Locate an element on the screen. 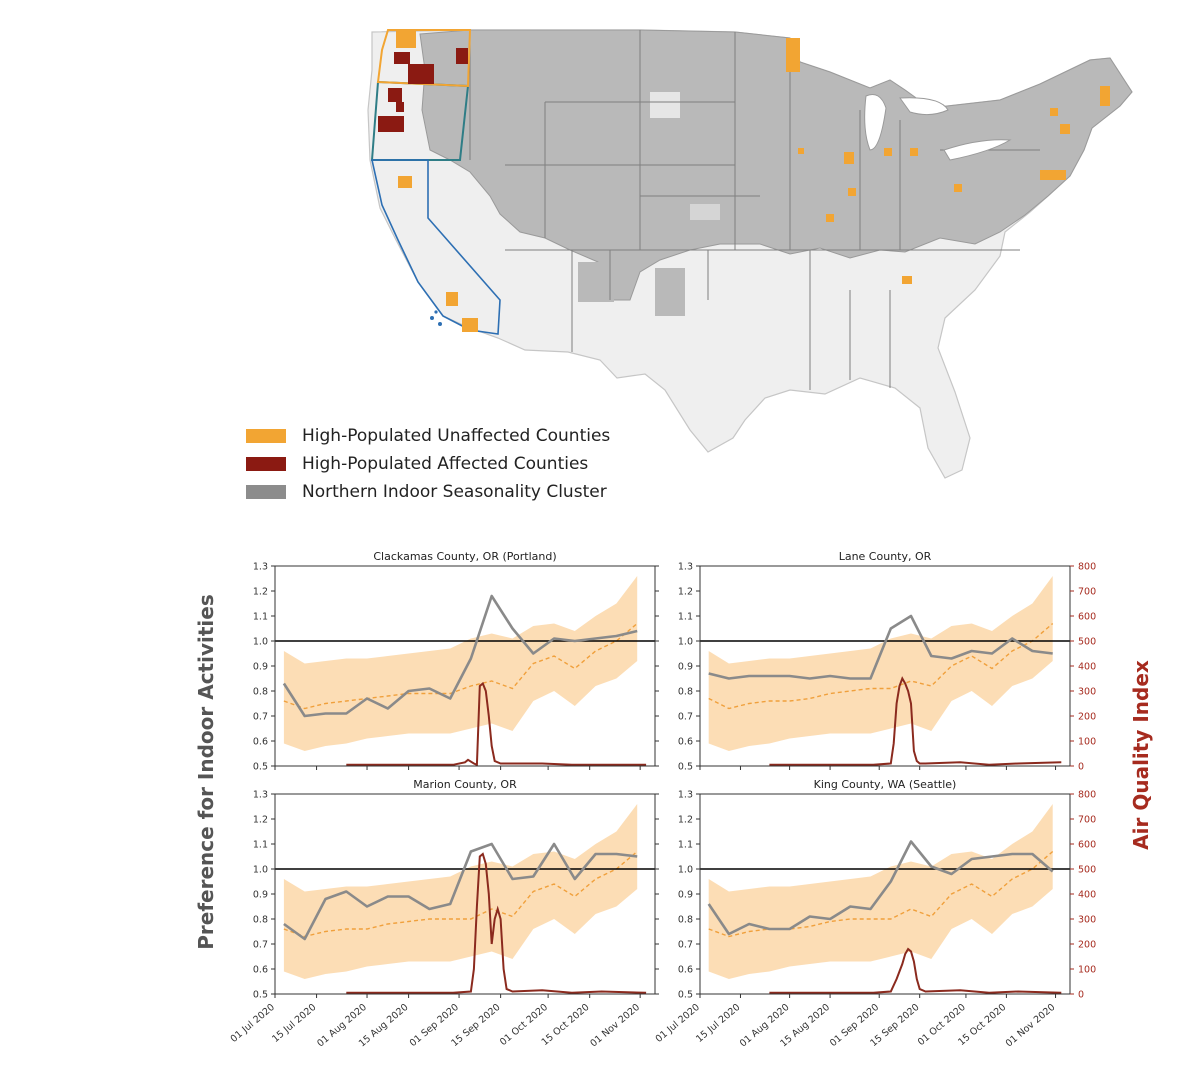  channel-islands is located at coordinates (436, 318).